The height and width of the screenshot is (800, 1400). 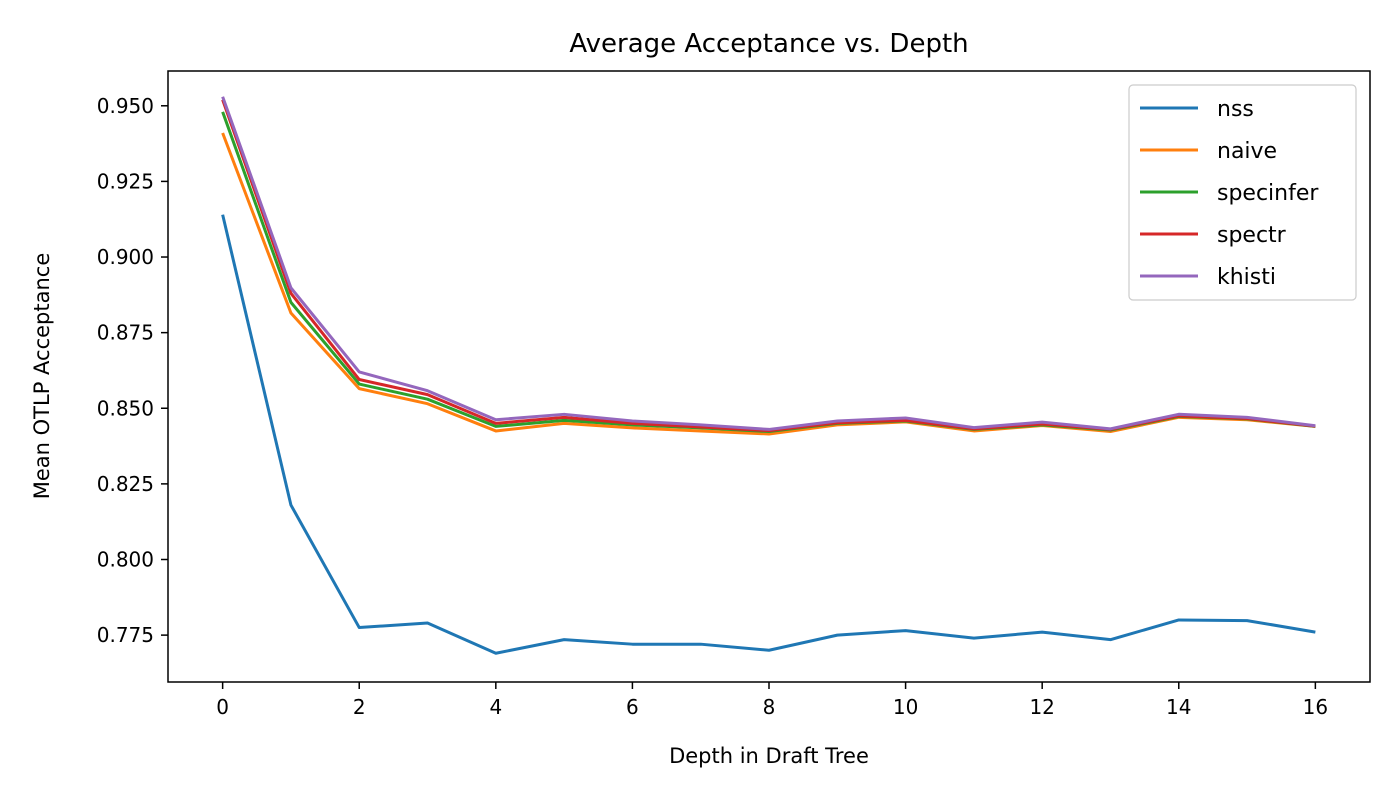 What do you see at coordinates (125, 635) in the screenshot?
I see `y-tick-label: 0.775` at bounding box center [125, 635].